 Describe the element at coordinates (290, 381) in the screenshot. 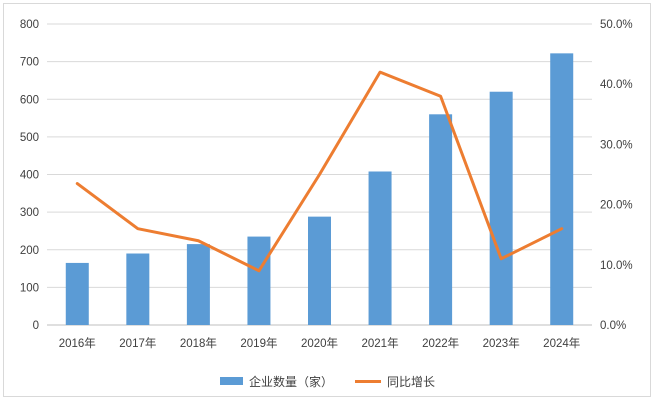

I see `legend-bar-label: 企业数量（家）` at that location.